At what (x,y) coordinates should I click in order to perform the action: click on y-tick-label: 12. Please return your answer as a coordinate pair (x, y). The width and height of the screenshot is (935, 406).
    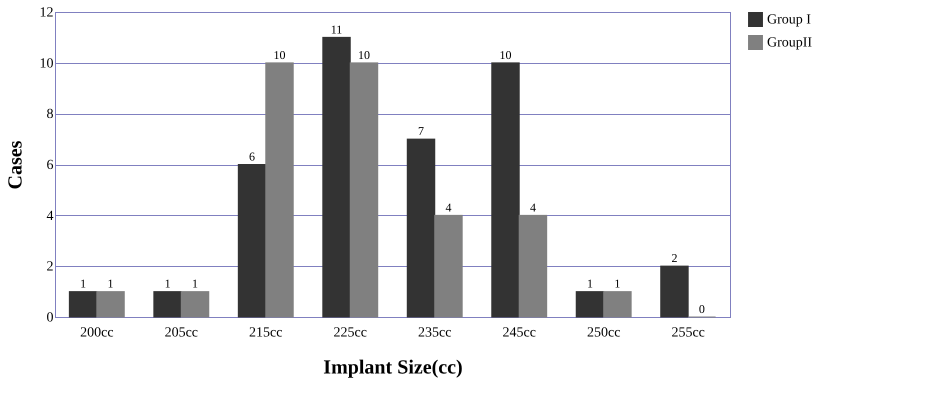
    Looking at the image, I should click on (47, 13).